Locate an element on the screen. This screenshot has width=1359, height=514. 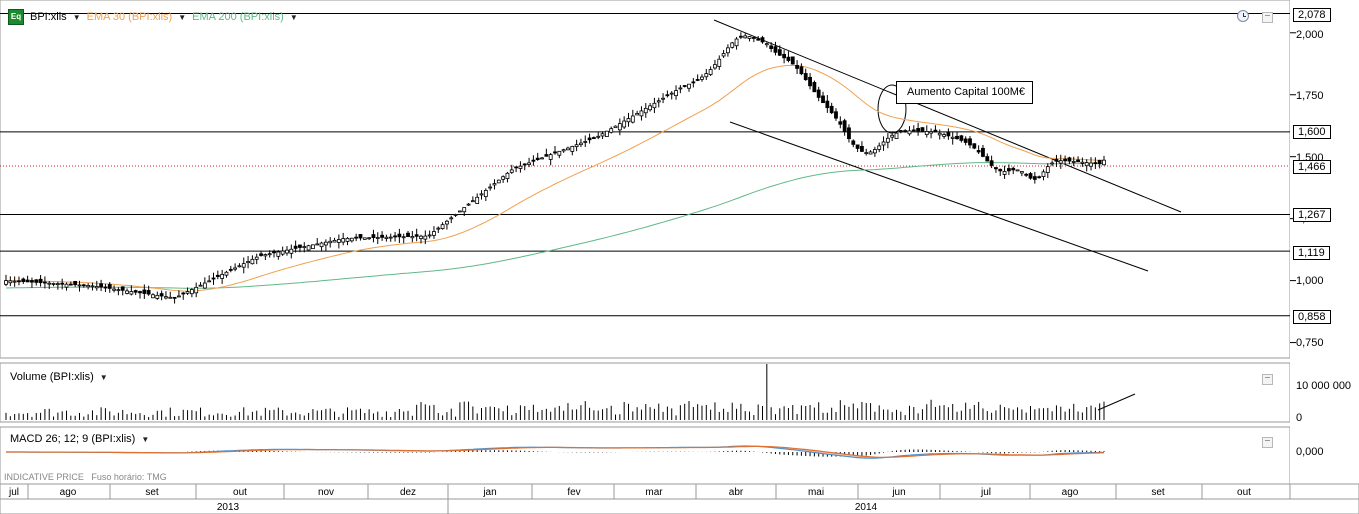
volume-pane is located at coordinates (645, 392).